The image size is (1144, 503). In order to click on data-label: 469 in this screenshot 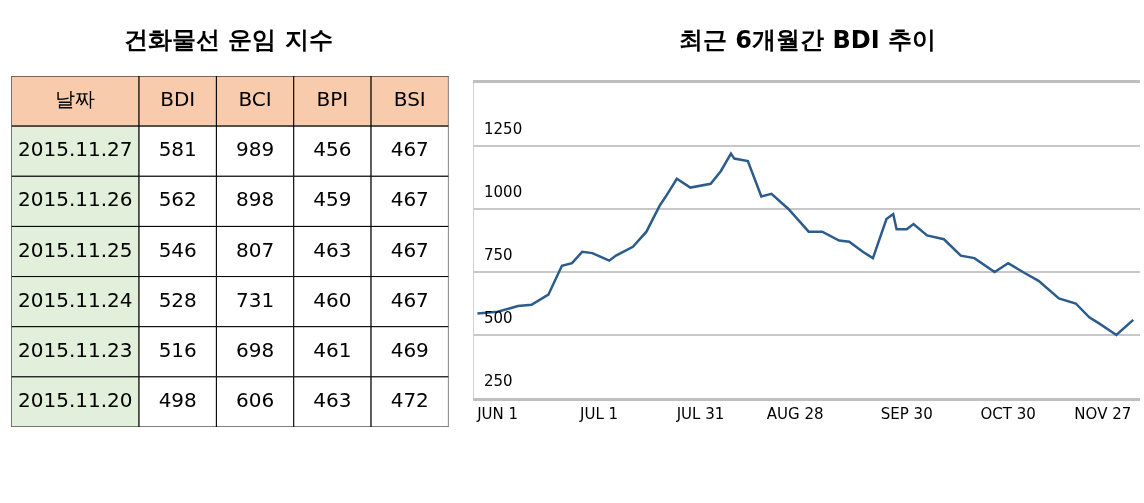, I will do `click(409, 349)`.